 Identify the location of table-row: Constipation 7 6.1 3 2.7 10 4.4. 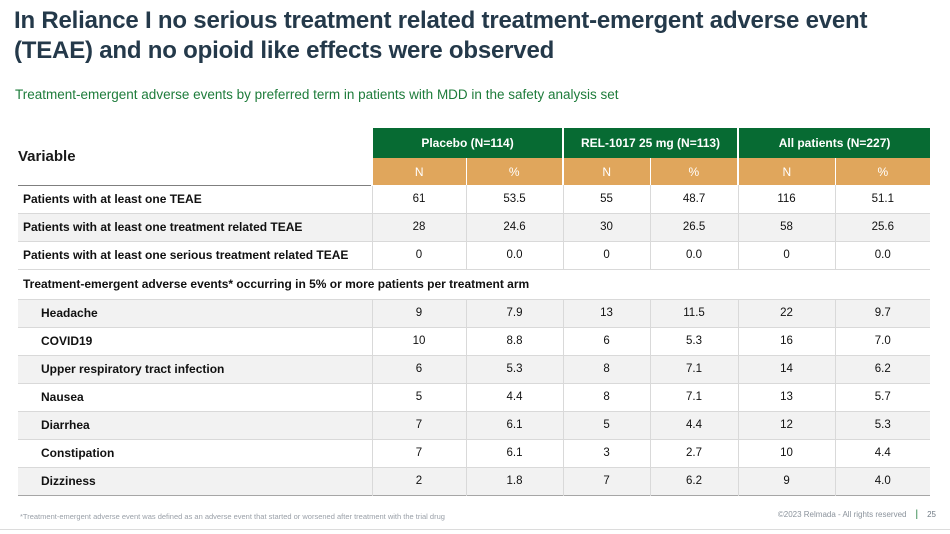
(474, 453).